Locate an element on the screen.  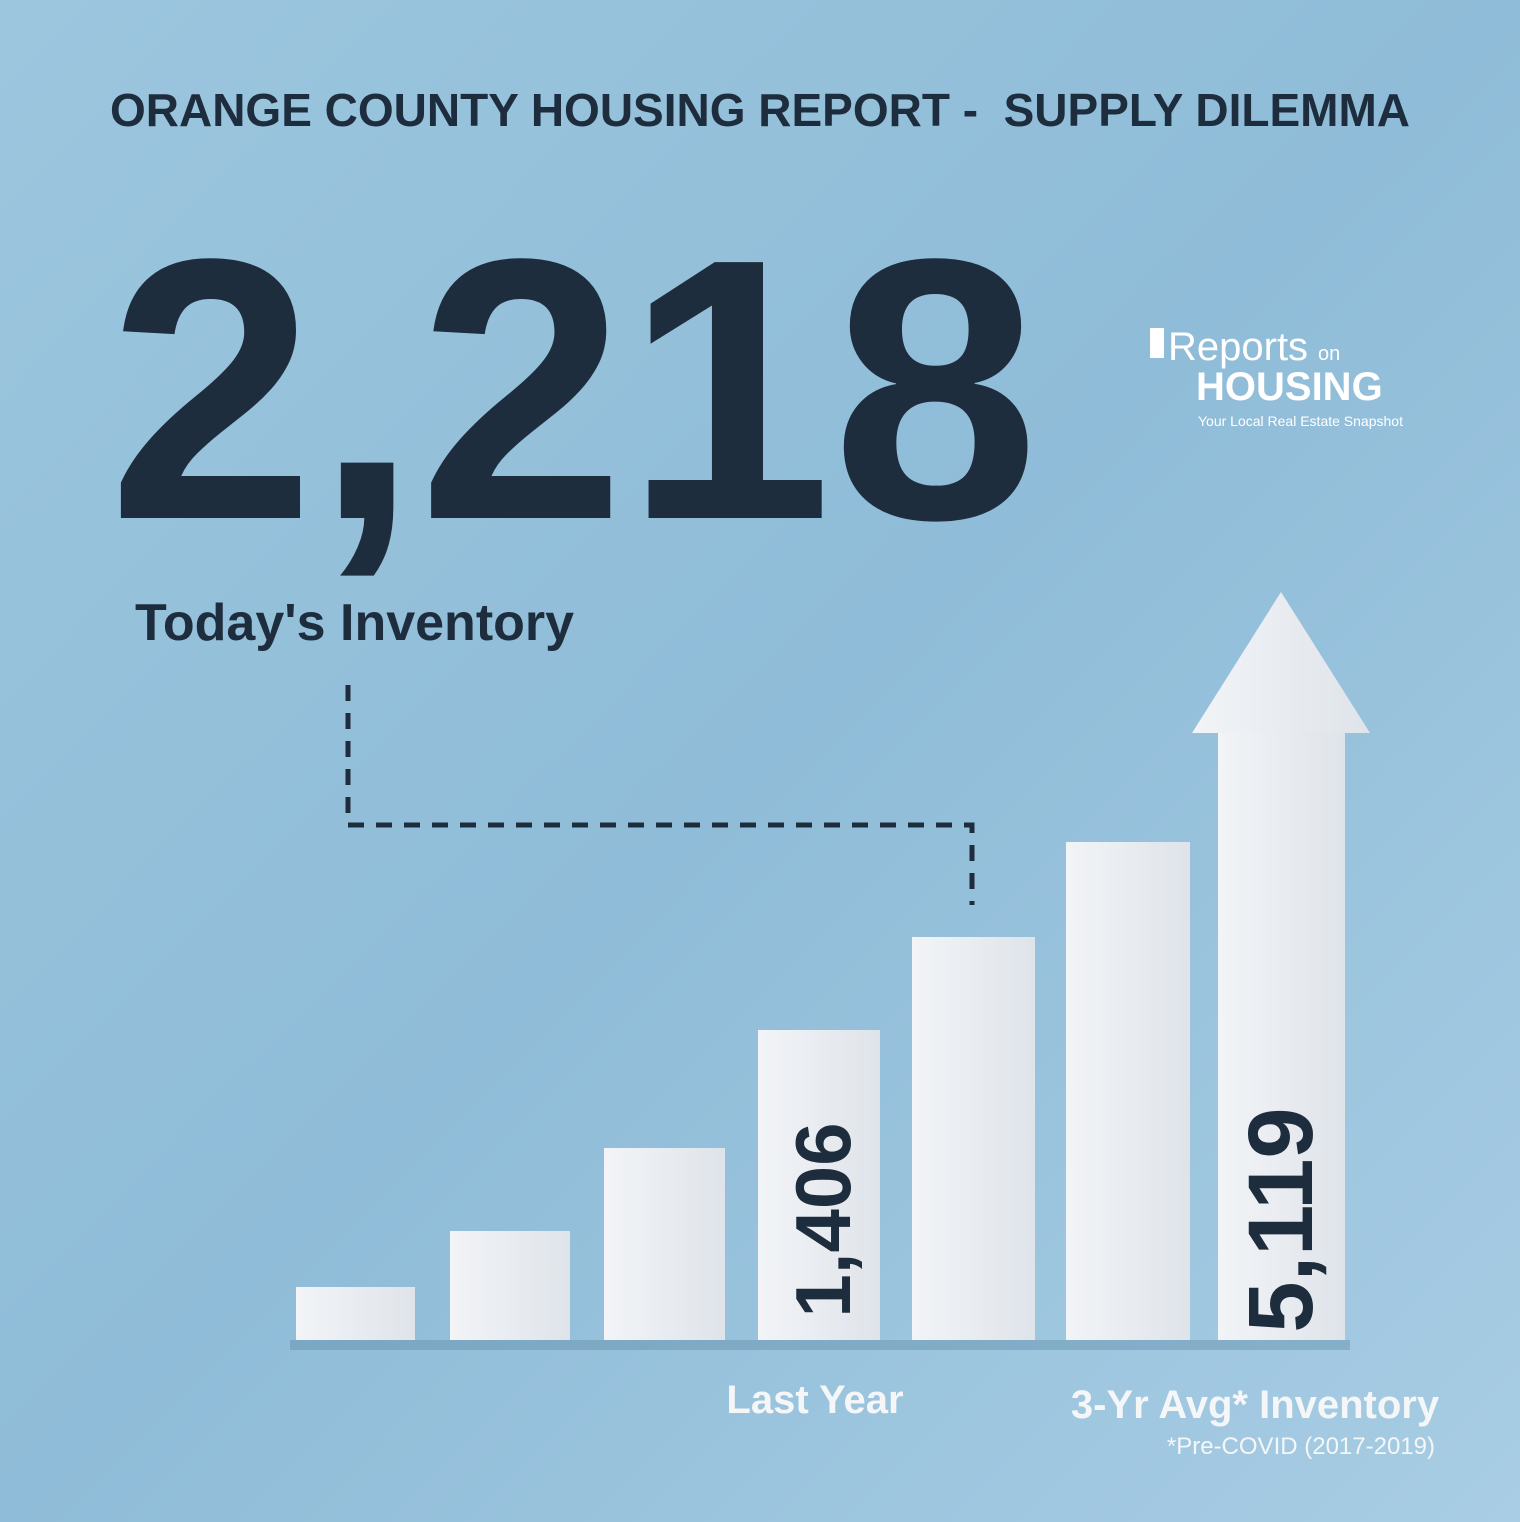
avg-label: 3-Yr Avg* Inventory is located at coordinates (1255, 1405).